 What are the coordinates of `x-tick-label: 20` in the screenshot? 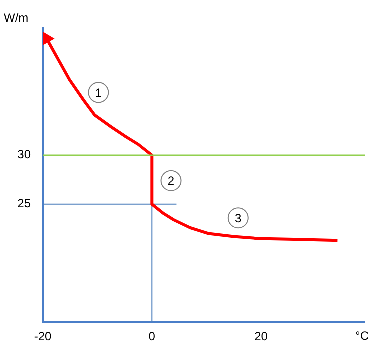 It's located at (261, 337).